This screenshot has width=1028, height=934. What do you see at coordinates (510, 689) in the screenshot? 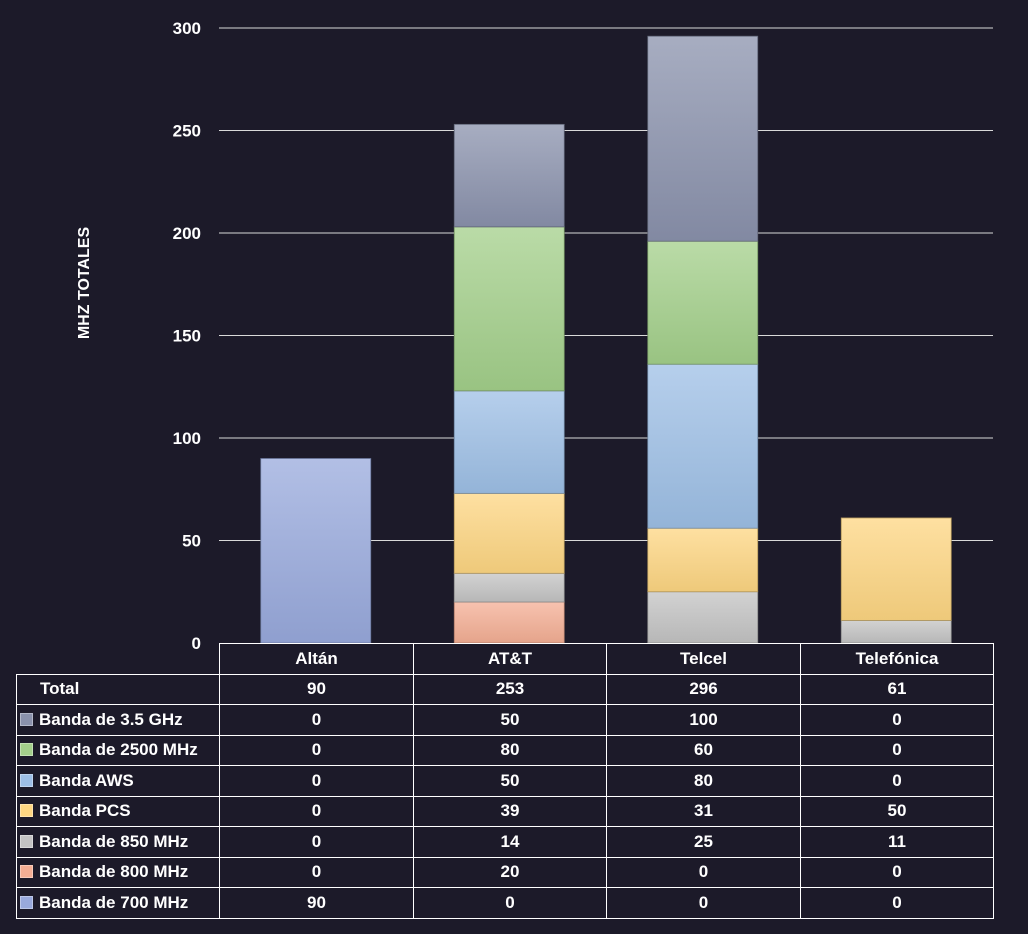
I see `total-value: 253` at bounding box center [510, 689].